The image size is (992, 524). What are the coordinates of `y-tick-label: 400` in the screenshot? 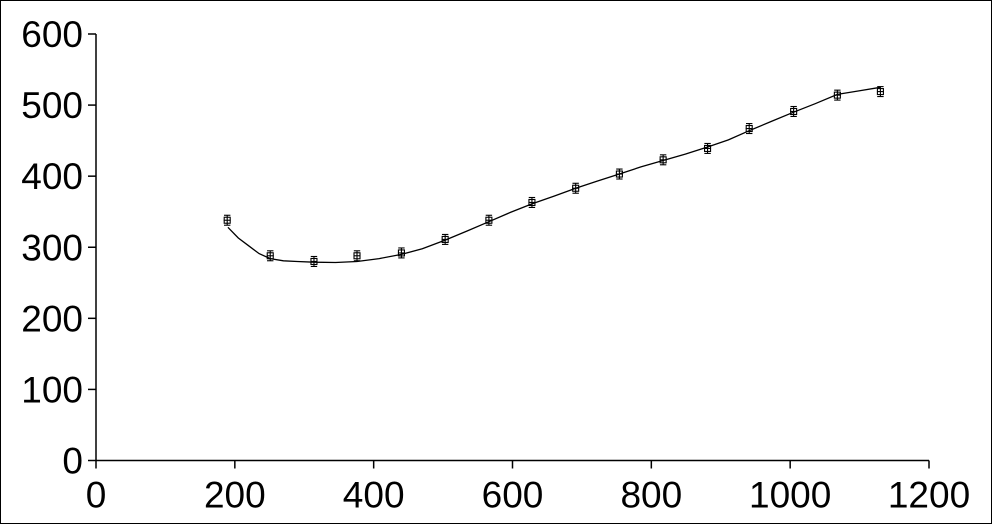 It's located at (52, 176).